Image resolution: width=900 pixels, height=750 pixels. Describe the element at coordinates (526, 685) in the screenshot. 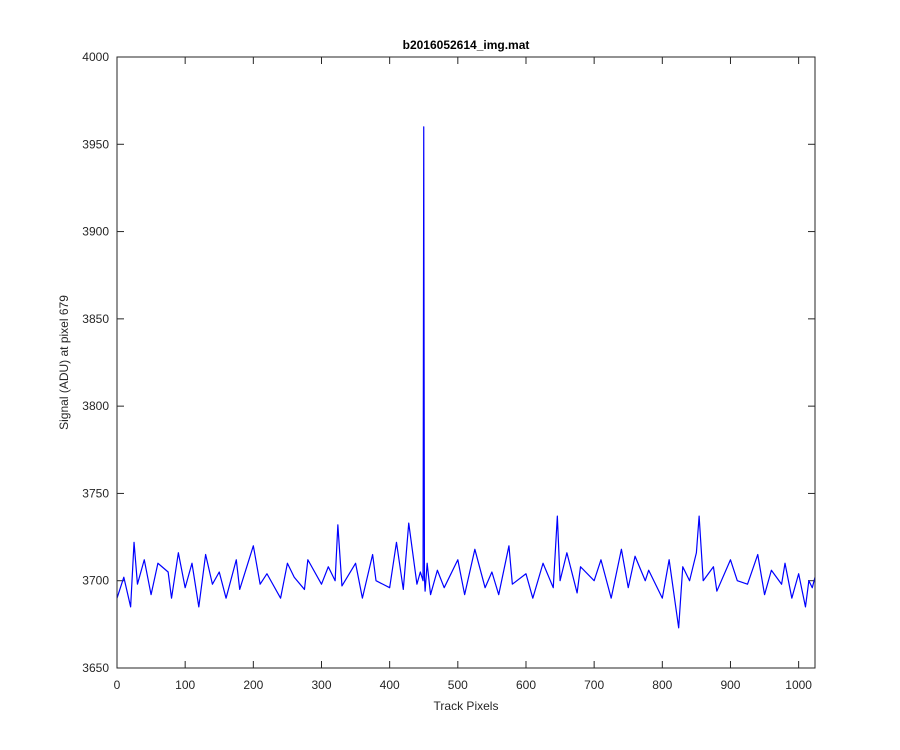

I see `x-tick-label: 600` at that location.